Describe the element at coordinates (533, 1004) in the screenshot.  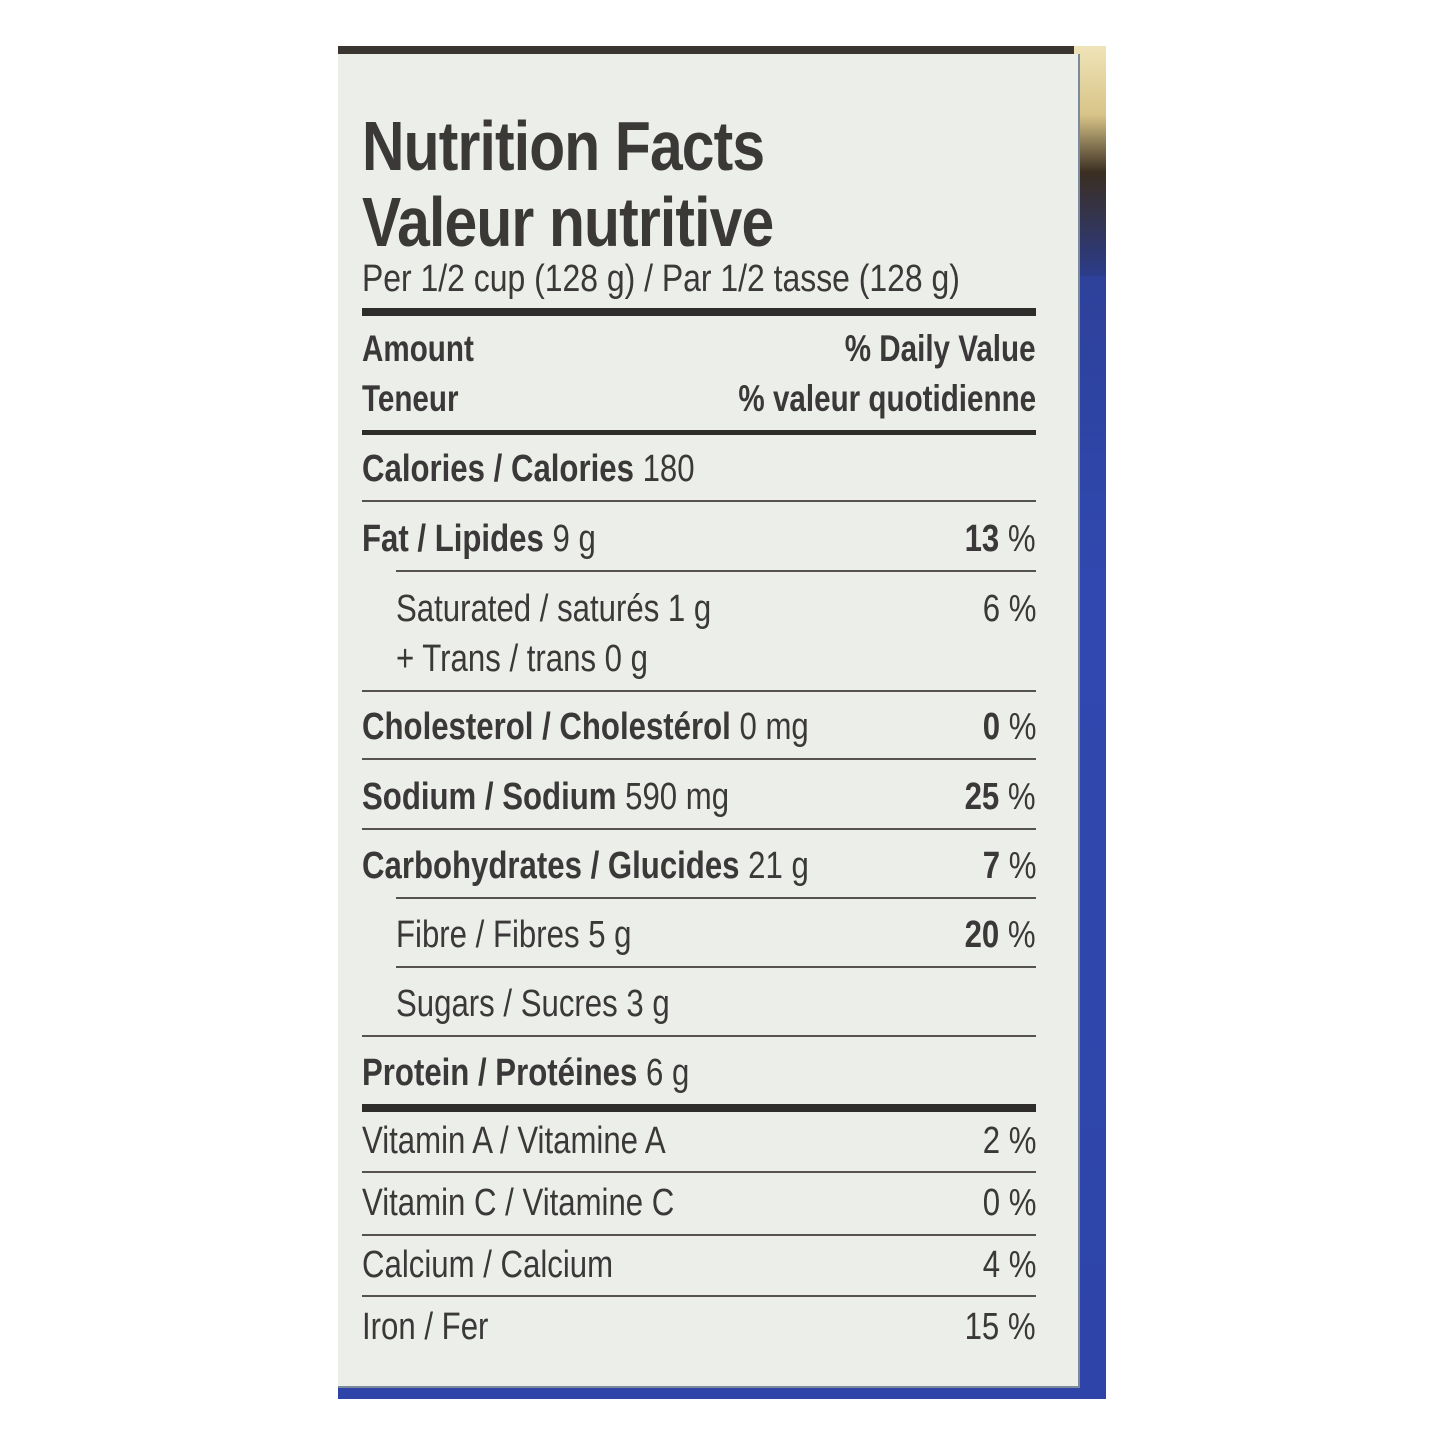
I see `sugars-row: Sugars / Sucres 3 g` at that location.